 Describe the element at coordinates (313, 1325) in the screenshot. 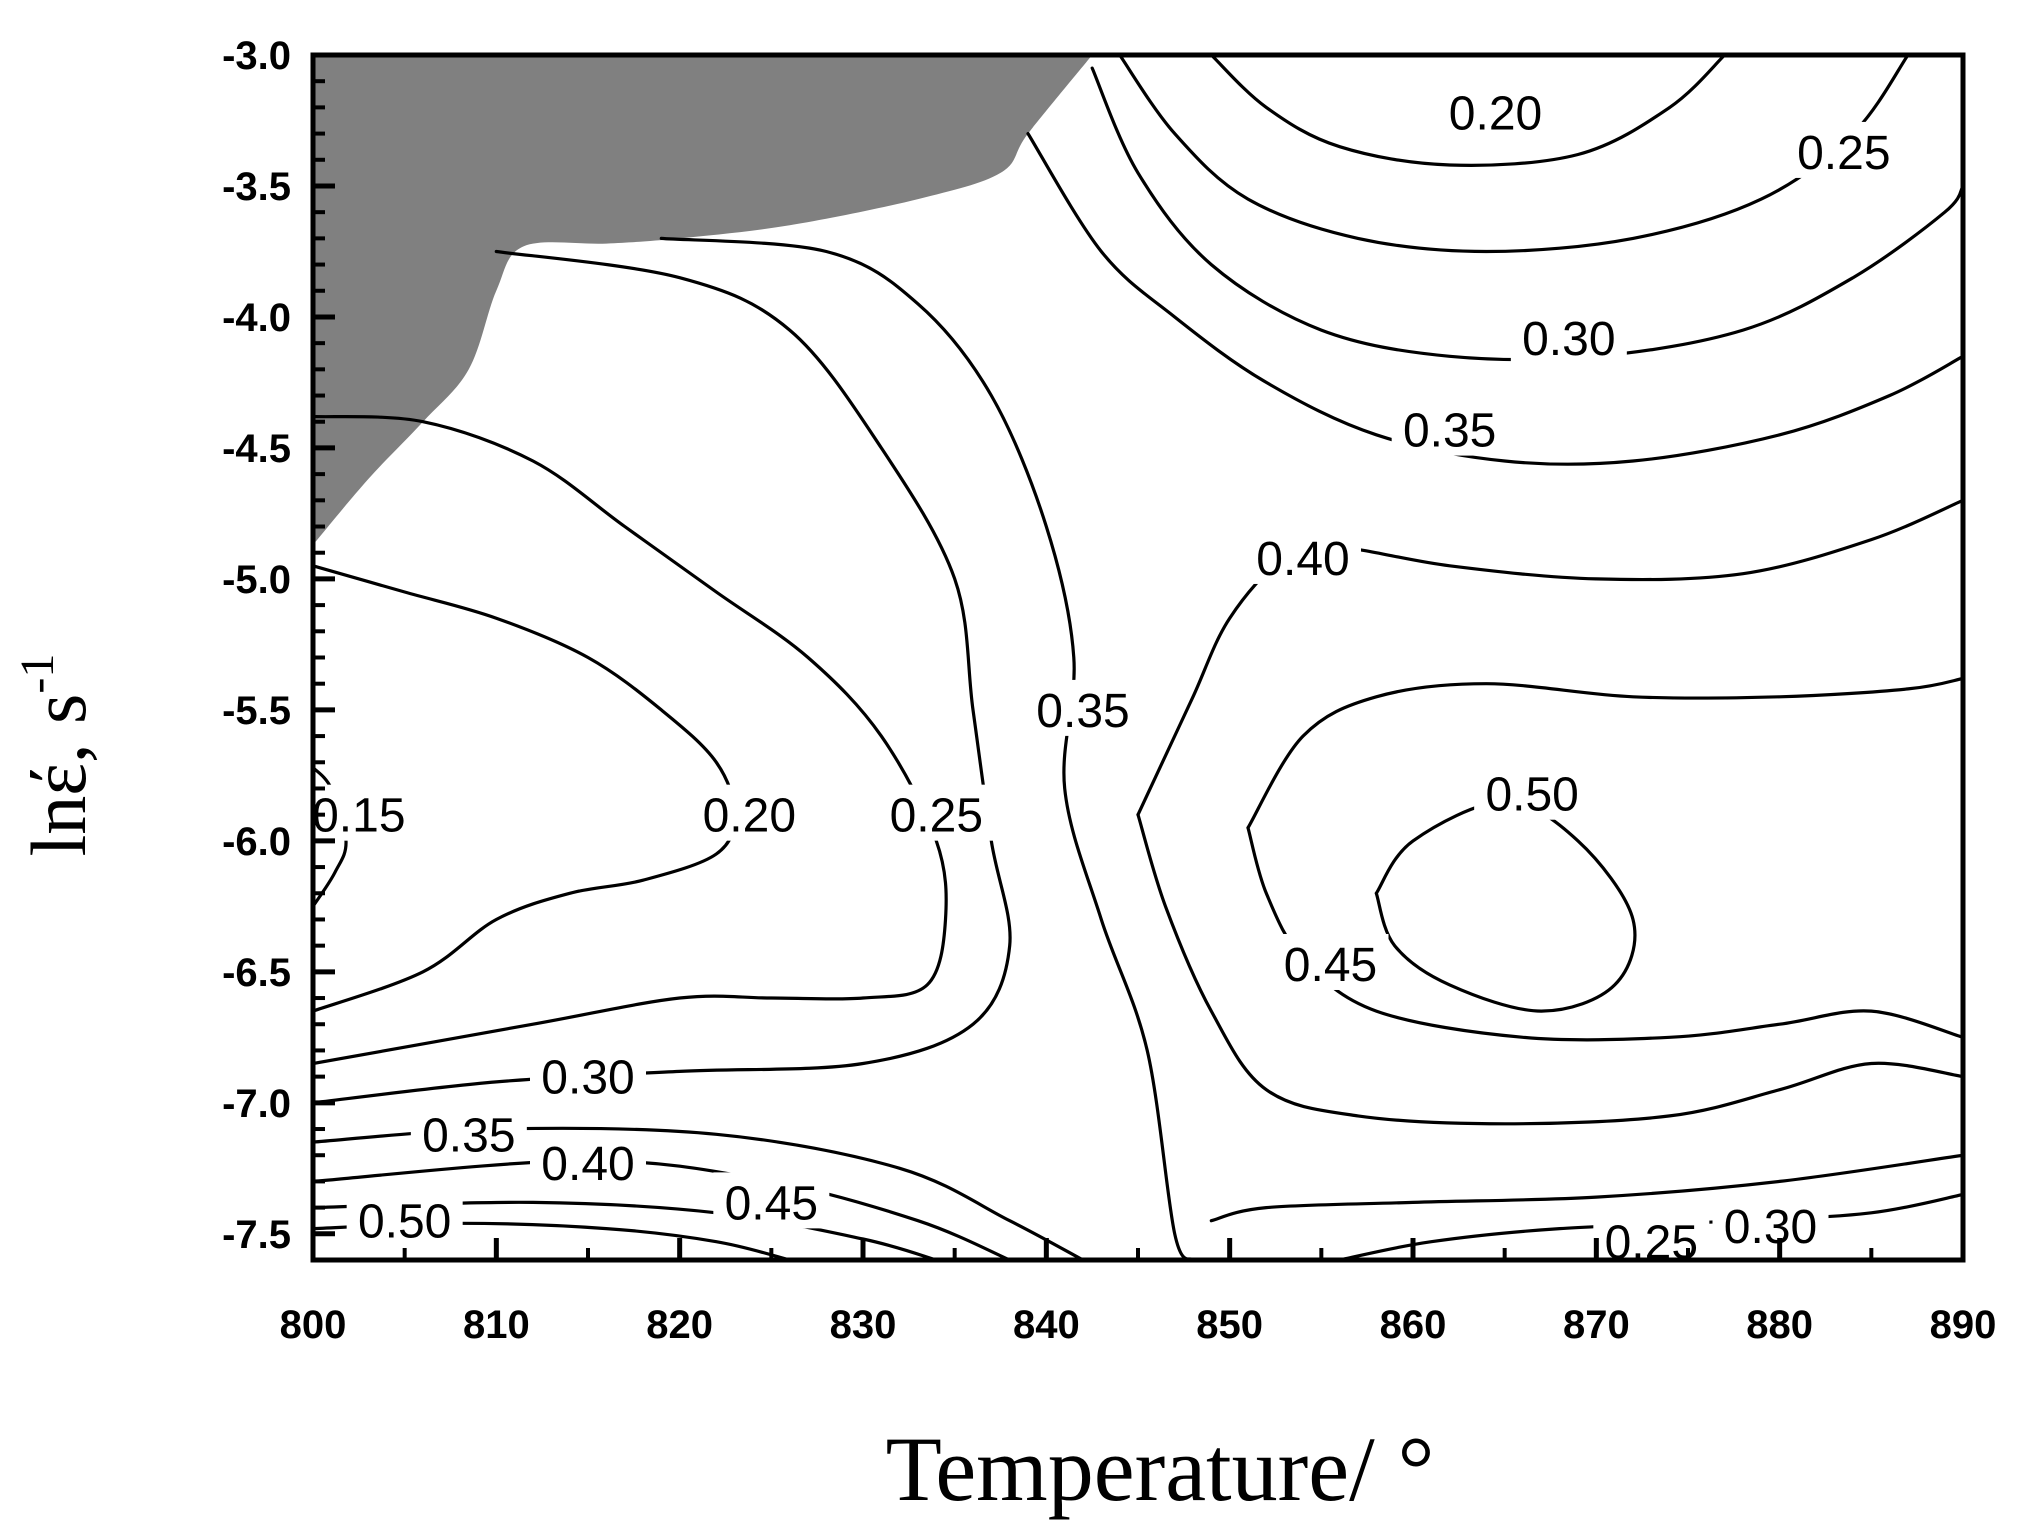

I see `x-tick-label: 800` at that location.